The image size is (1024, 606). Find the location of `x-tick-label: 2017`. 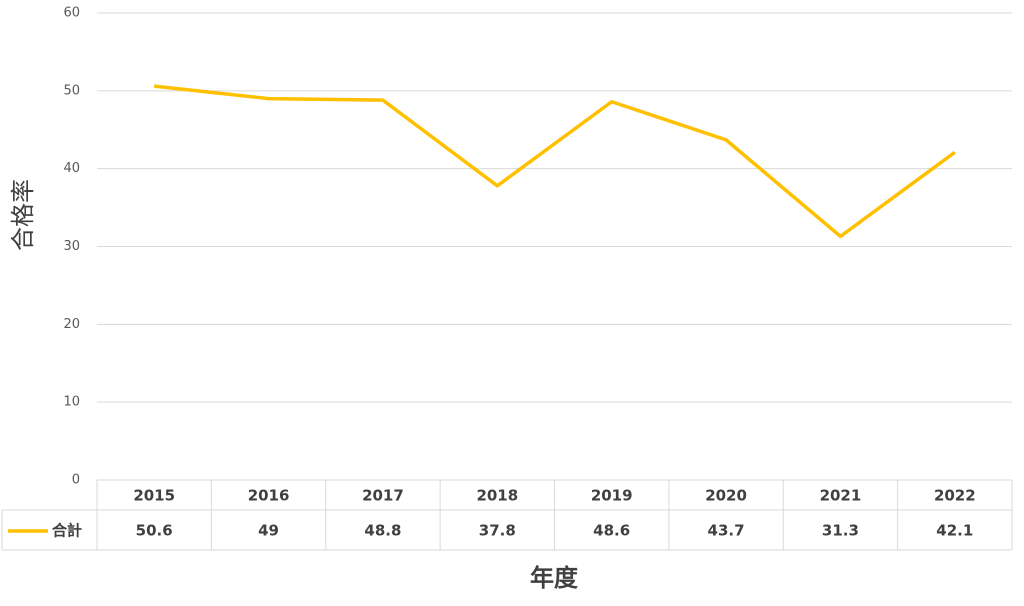

x-tick-label: 2017 is located at coordinates (383, 496).